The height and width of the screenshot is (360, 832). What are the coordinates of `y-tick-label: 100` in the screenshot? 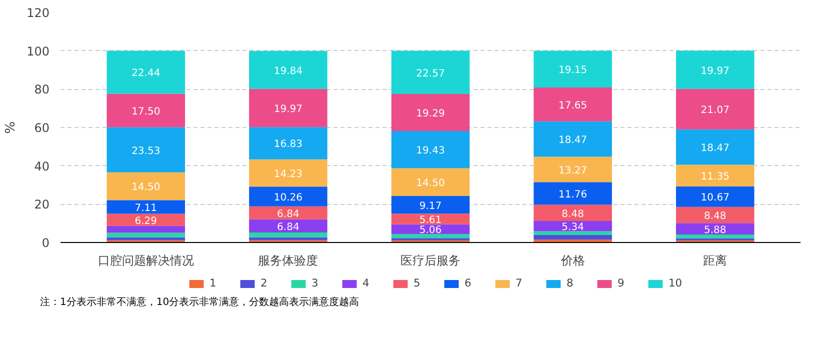 It's located at (38, 51).